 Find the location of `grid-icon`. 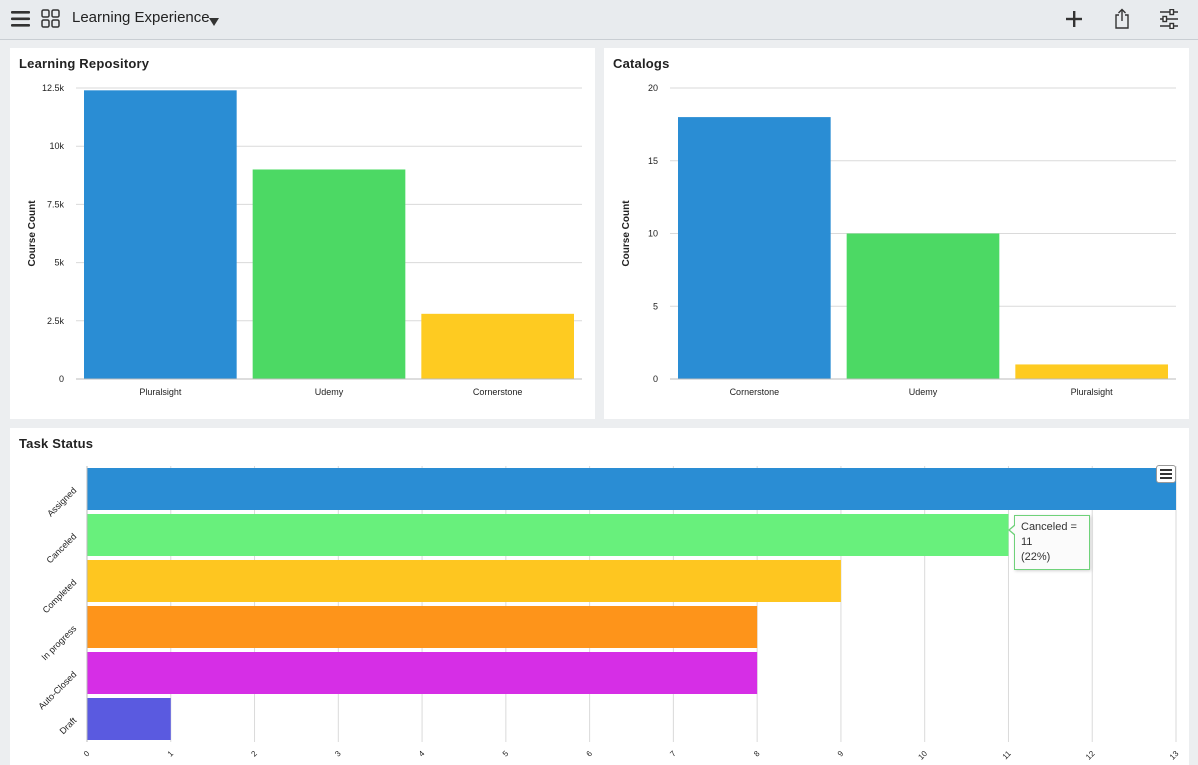

grid-icon is located at coordinates (51, 21).